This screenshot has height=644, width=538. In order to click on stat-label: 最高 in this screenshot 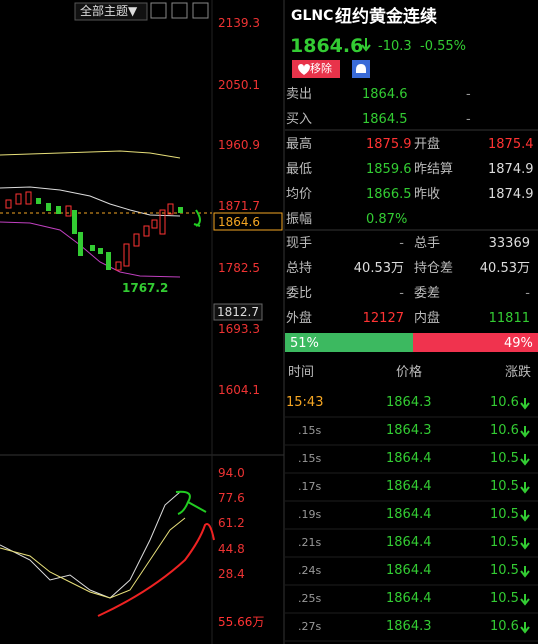, I will do `click(299, 144)`.